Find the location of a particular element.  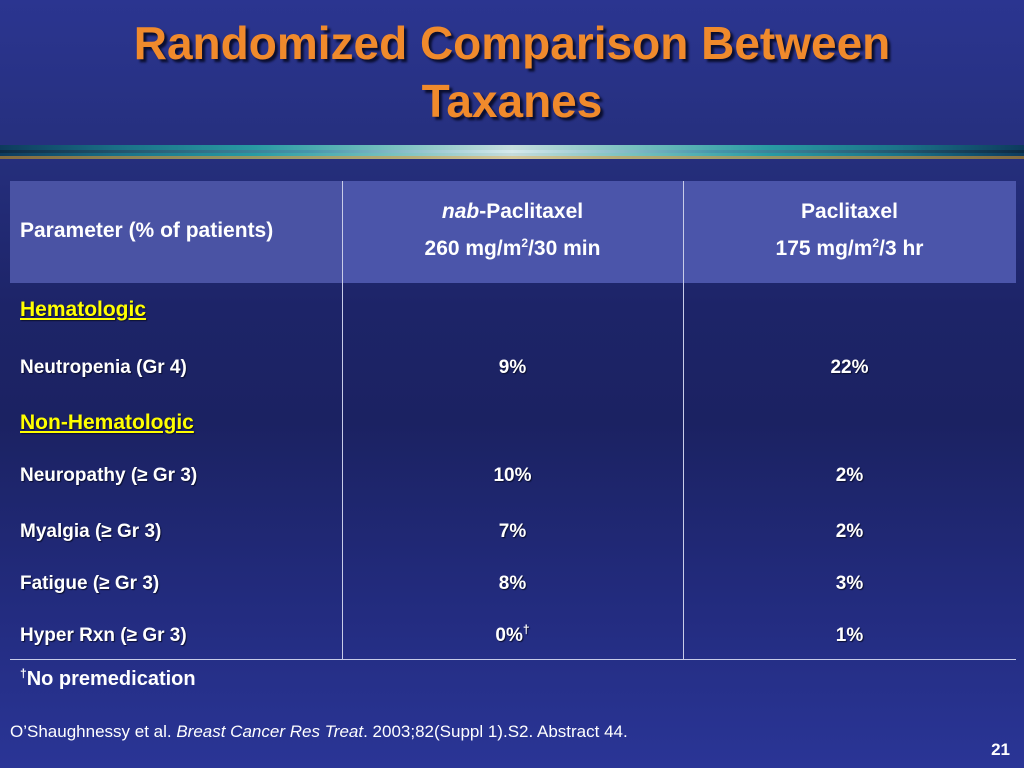

row-label: Myalgia (≥ Gr 3) is located at coordinates (91, 531).